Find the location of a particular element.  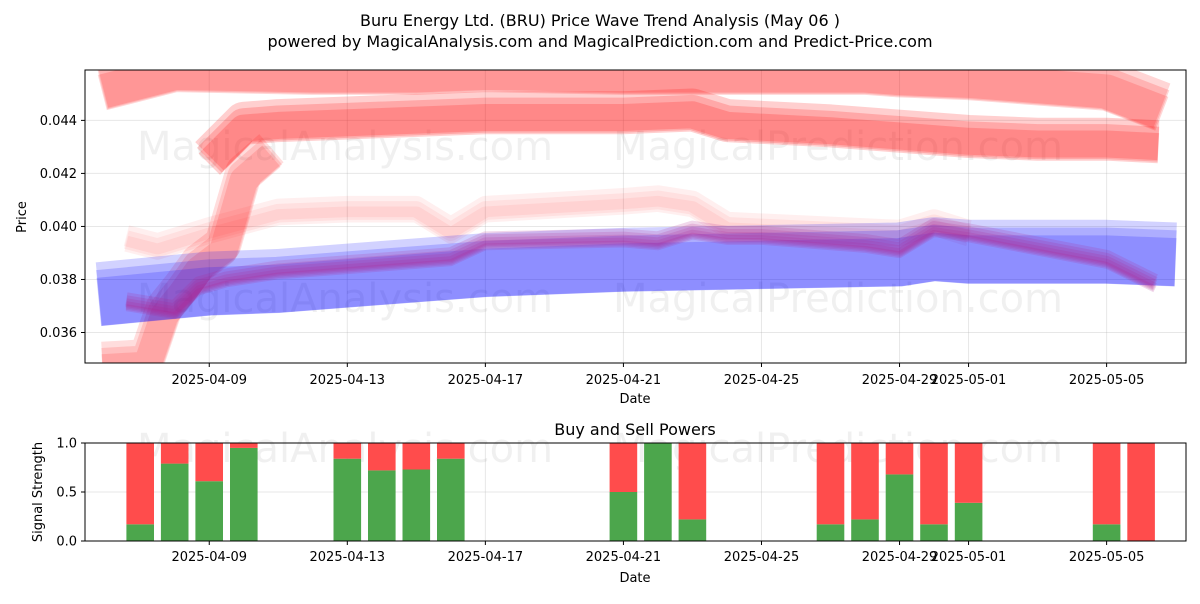

power-x-tick-label: 2025-04-29 is located at coordinates (900, 557).